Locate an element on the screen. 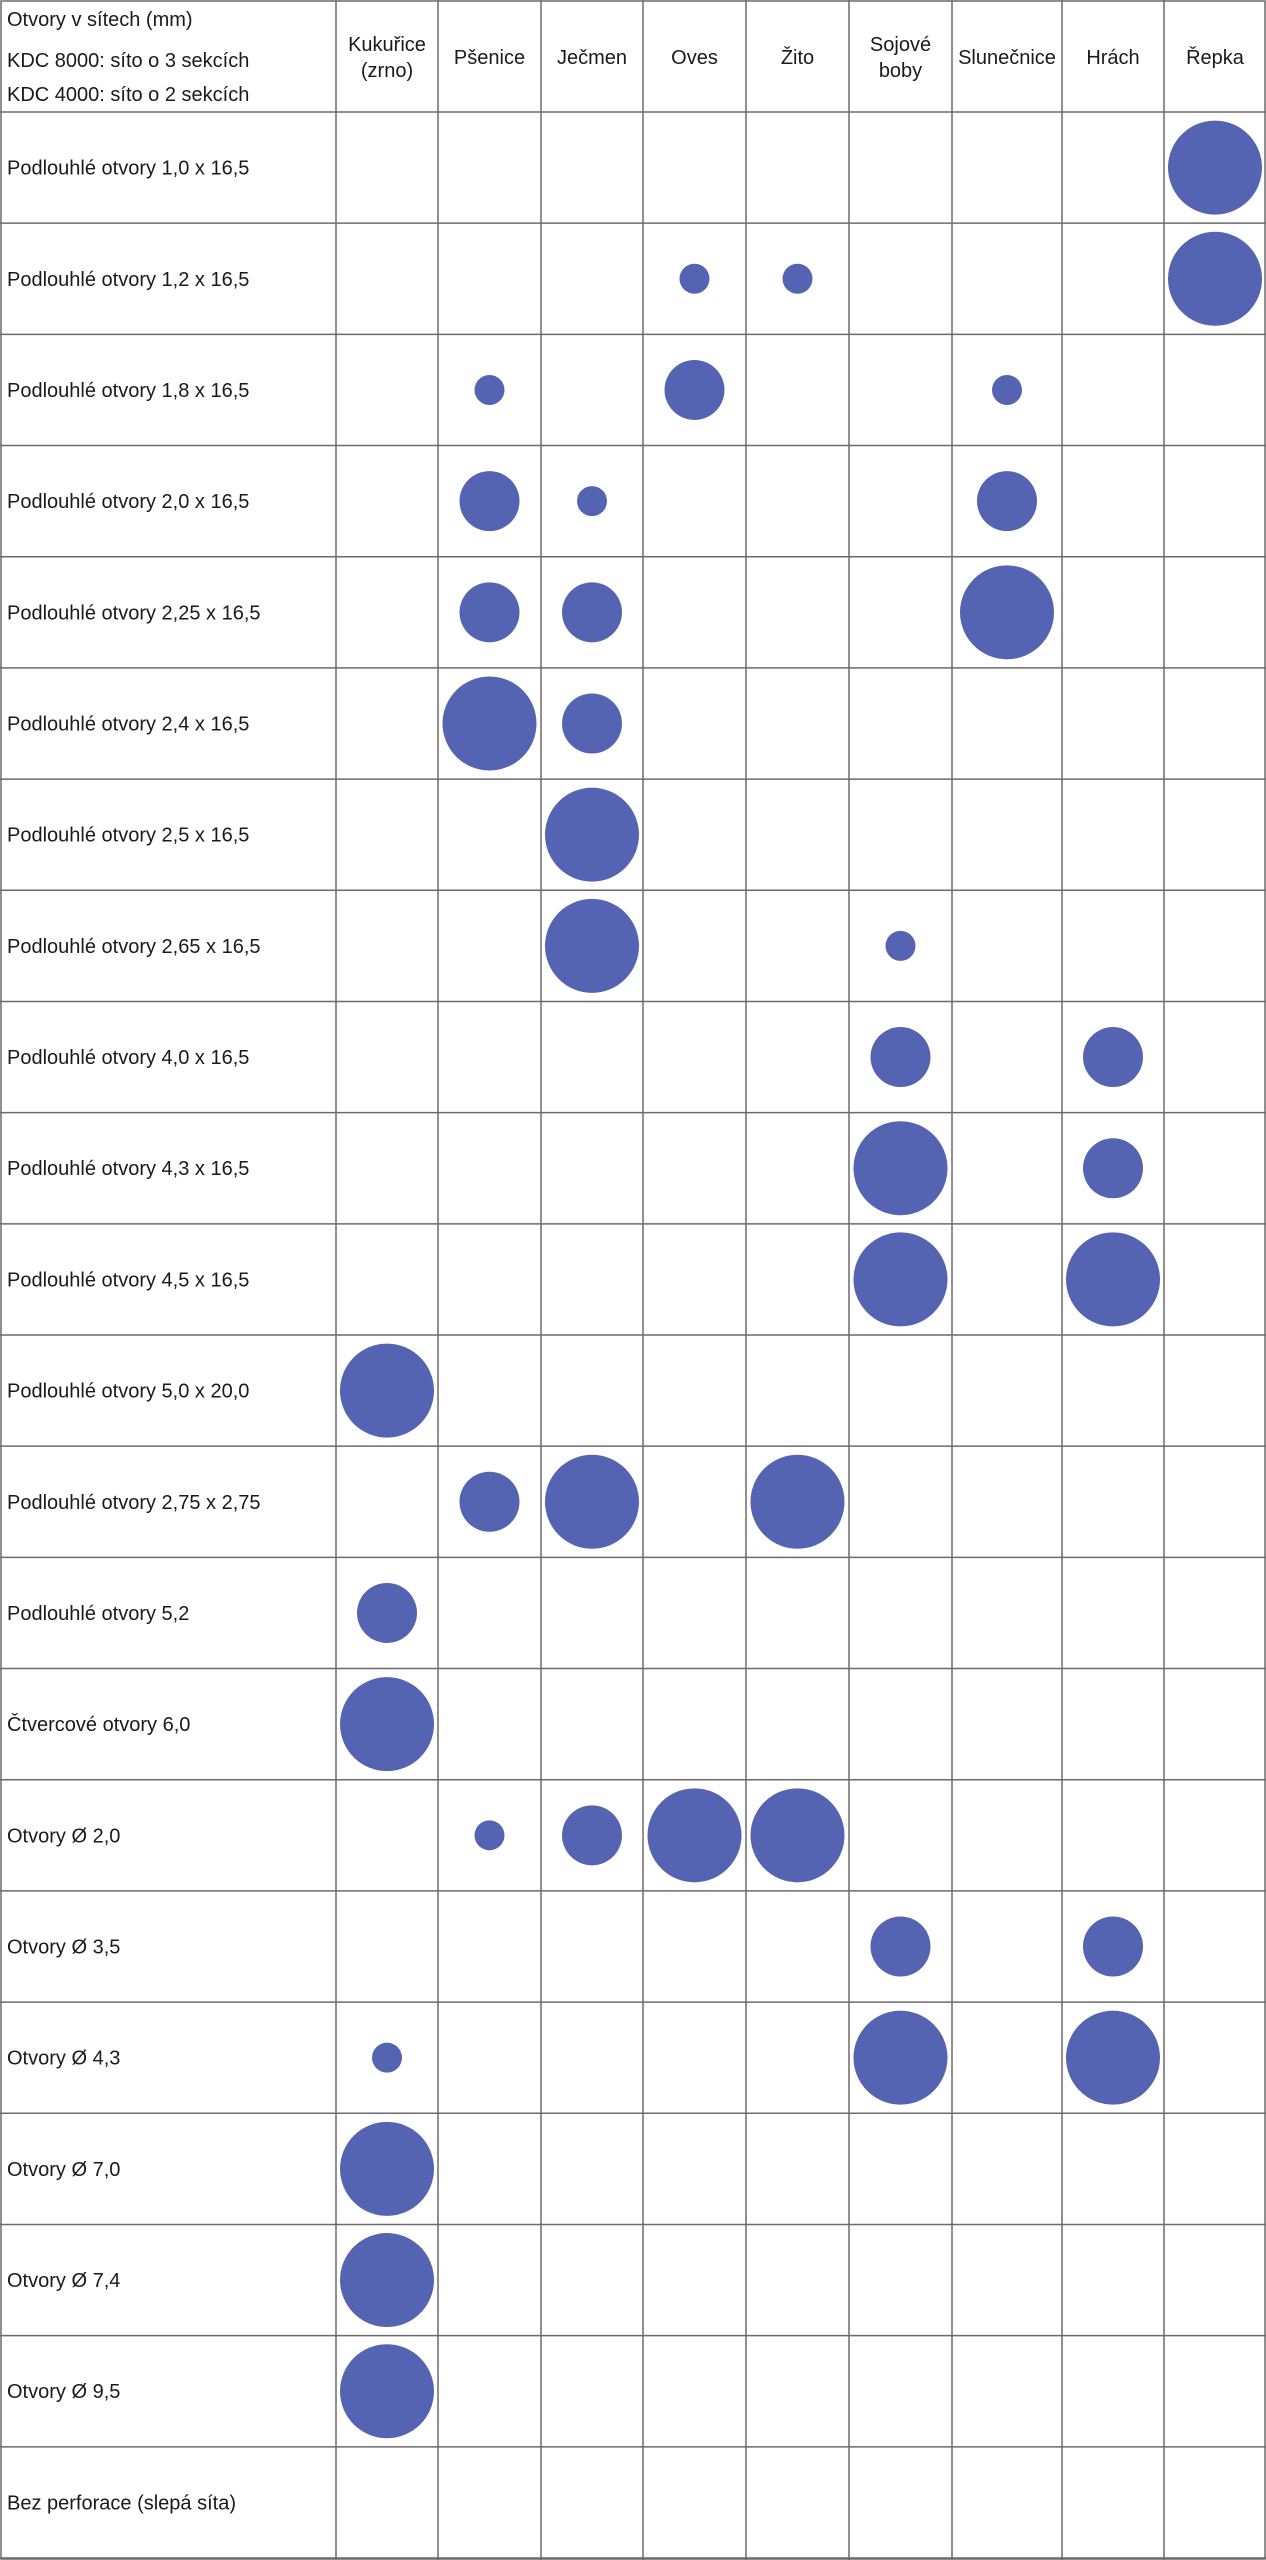 Image resolution: width=1266 pixels, height=2560 pixels. column-header: Slunečnice is located at coordinates (1007, 58).